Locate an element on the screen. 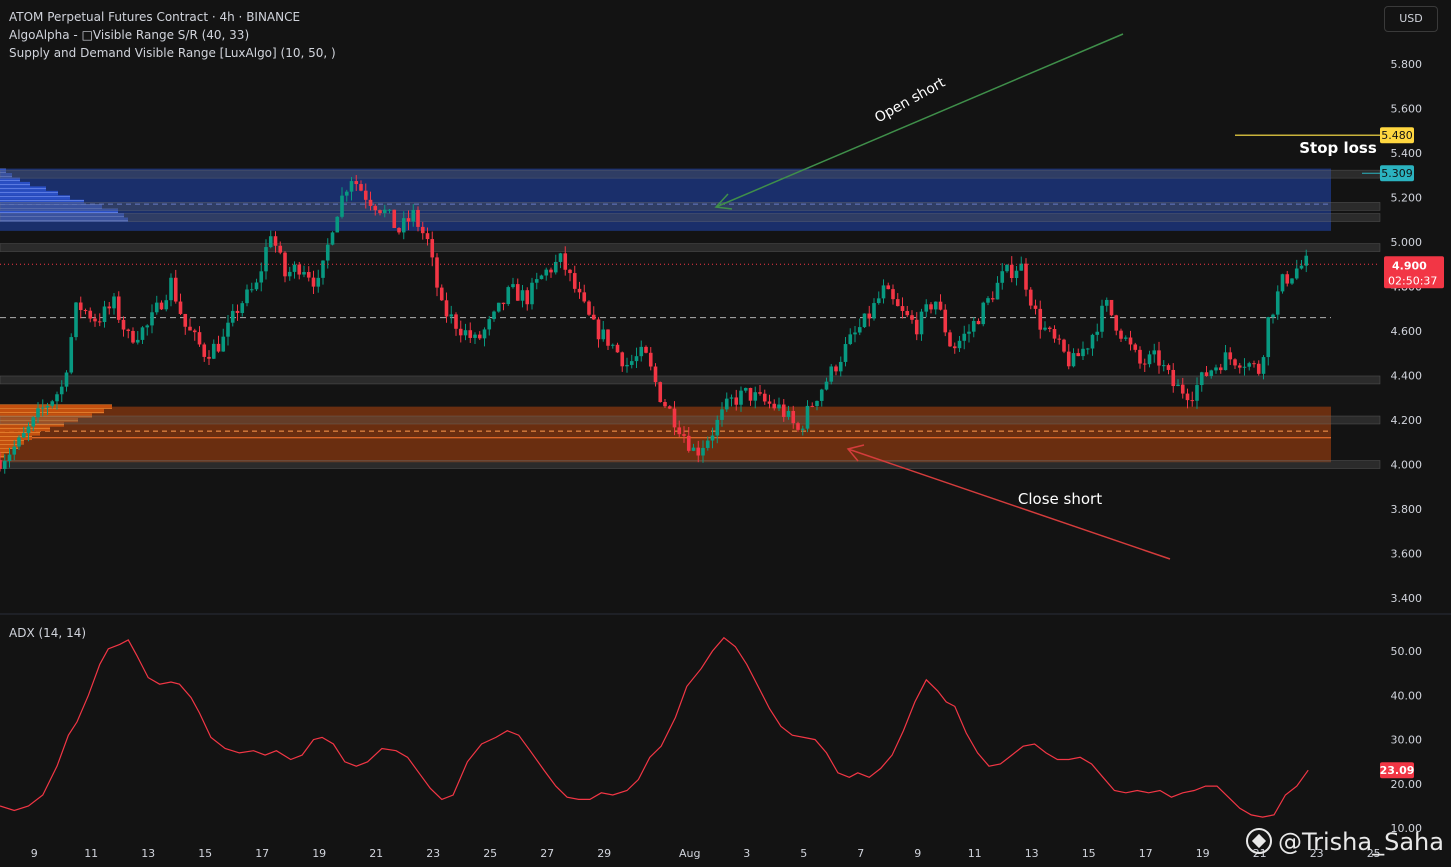 The image size is (1451, 867). last-price-label: 4.900 is located at coordinates (1409, 265).